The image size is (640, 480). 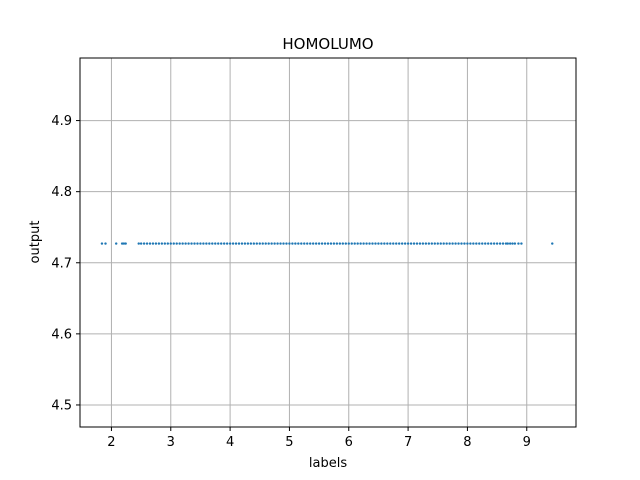 What do you see at coordinates (527, 442) in the screenshot?
I see `x-tick-label: 9` at bounding box center [527, 442].